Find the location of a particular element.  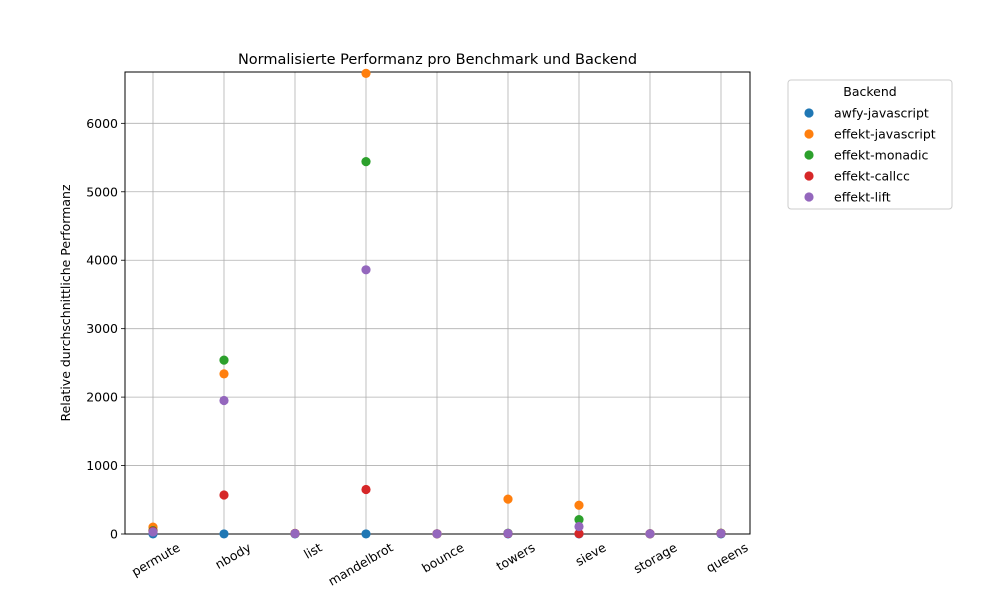

legend-item-effekt-callcc: effekt-callcc is located at coordinates (857, 176).